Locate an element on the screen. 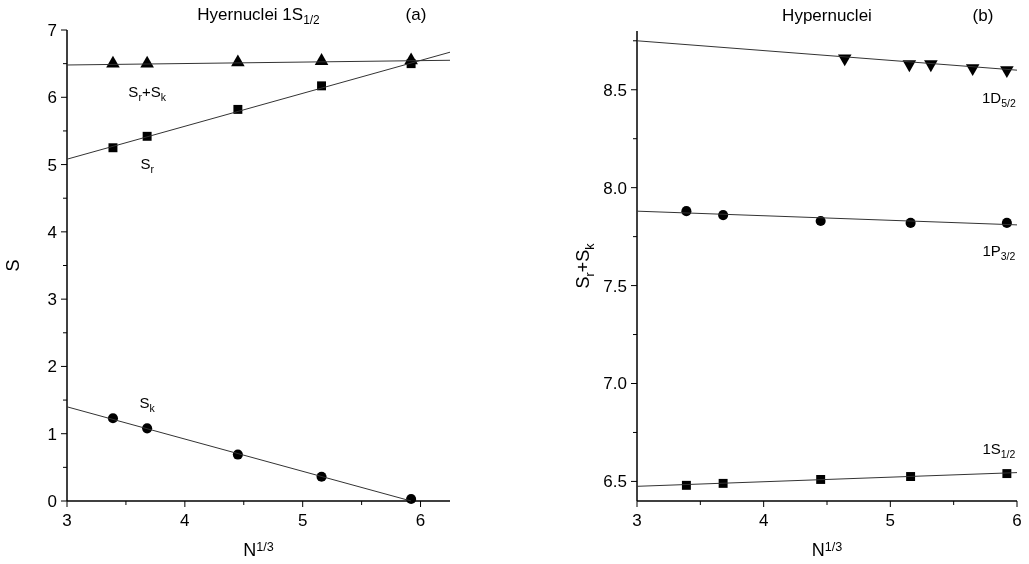 The height and width of the screenshot is (564, 1029). series-label: S$_{r}$ is located at coordinates (147, 165).